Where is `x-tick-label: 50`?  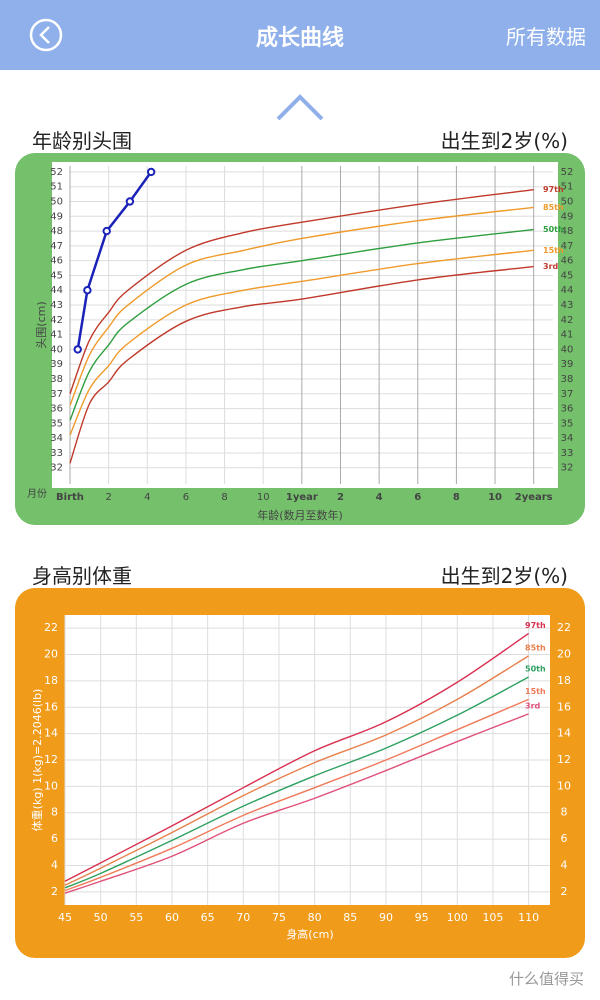
x-tick-label: 50 is located at coordinates (101, 917).